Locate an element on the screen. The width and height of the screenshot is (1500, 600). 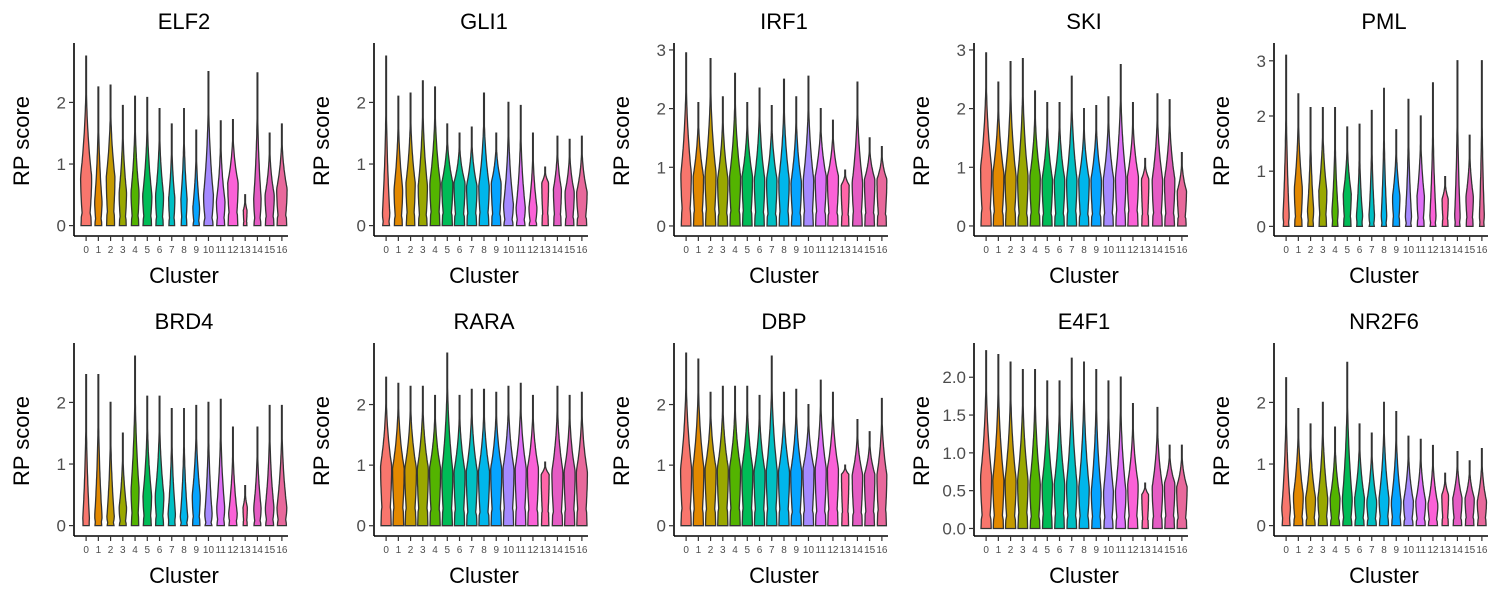
x-tick-label: 0 is located at coordinates (386, 250).